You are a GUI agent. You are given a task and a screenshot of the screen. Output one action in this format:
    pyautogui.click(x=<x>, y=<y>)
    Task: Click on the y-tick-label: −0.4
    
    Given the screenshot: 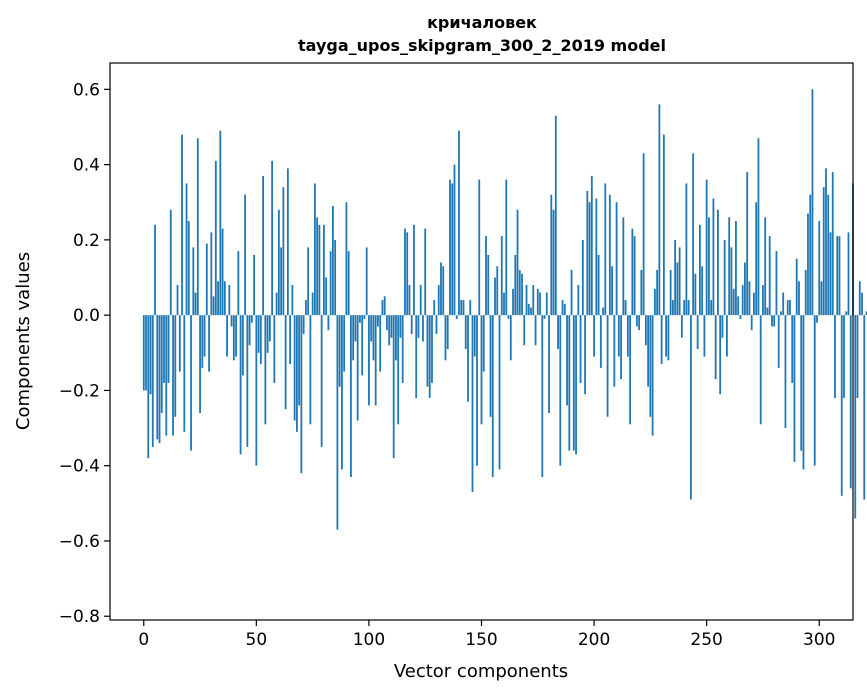 What is the action you would take?
    pyautogui.click(x=79, y=467)
    